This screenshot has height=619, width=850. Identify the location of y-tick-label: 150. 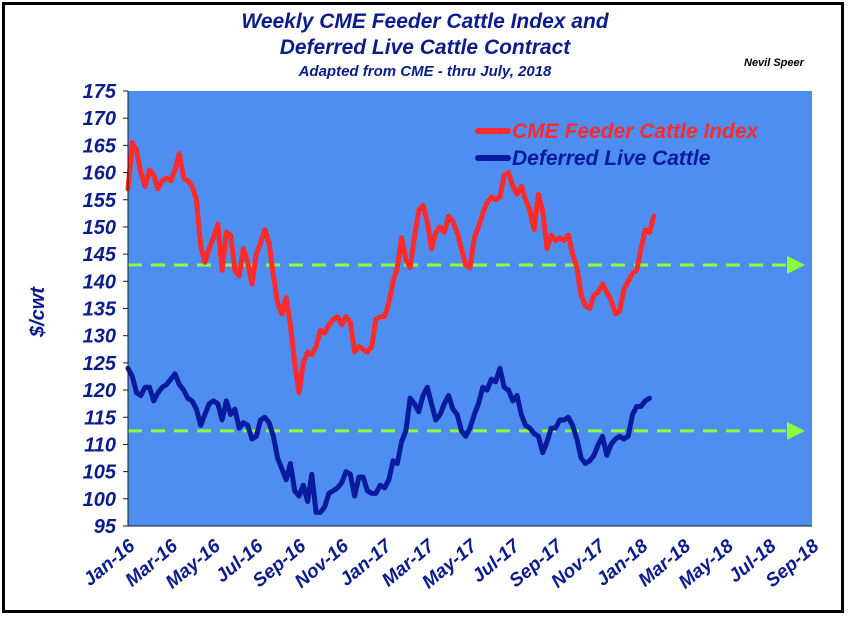
(99, 228).